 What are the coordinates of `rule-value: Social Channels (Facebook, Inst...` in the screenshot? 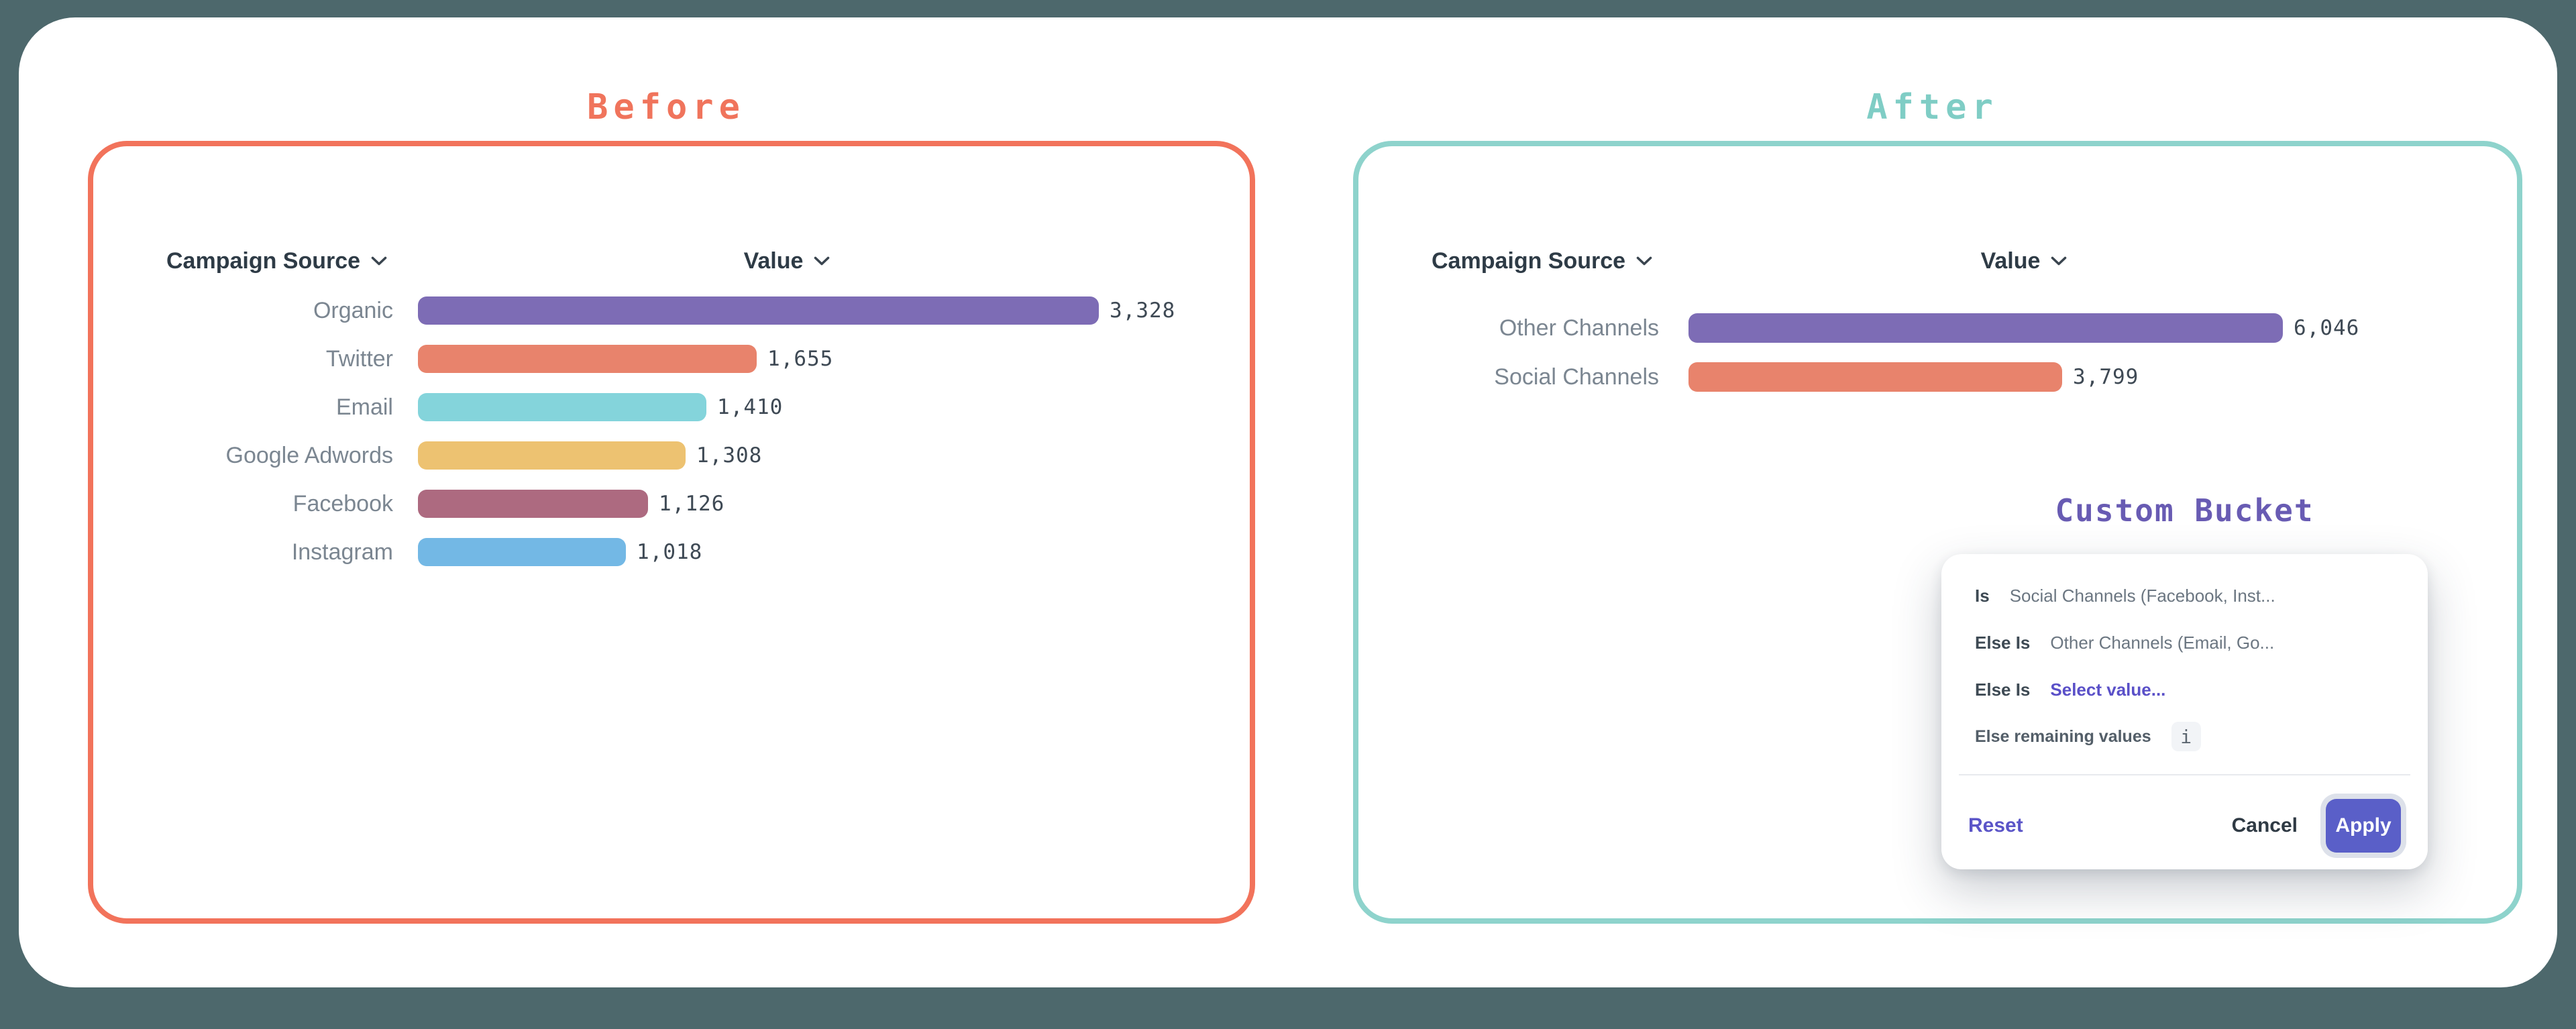 It's located at (2142, 595).